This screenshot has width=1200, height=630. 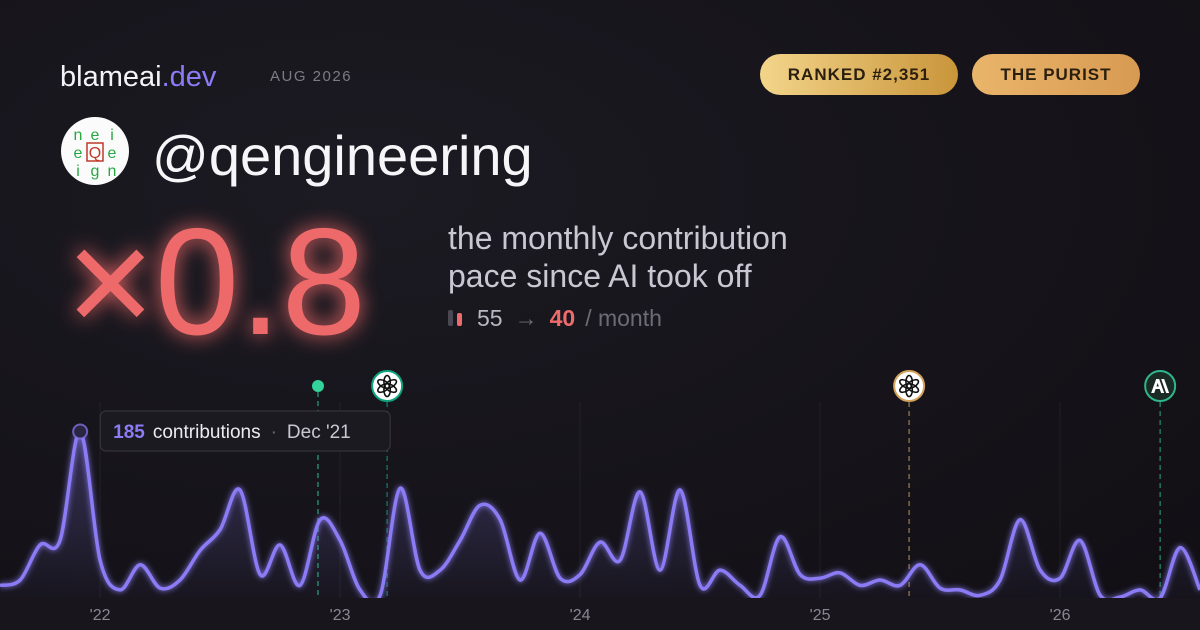 What do you see at coordinates (1060, 615) in the screenshot?
I see `x-tick-label: '26` at bounding box center [1060, 615].